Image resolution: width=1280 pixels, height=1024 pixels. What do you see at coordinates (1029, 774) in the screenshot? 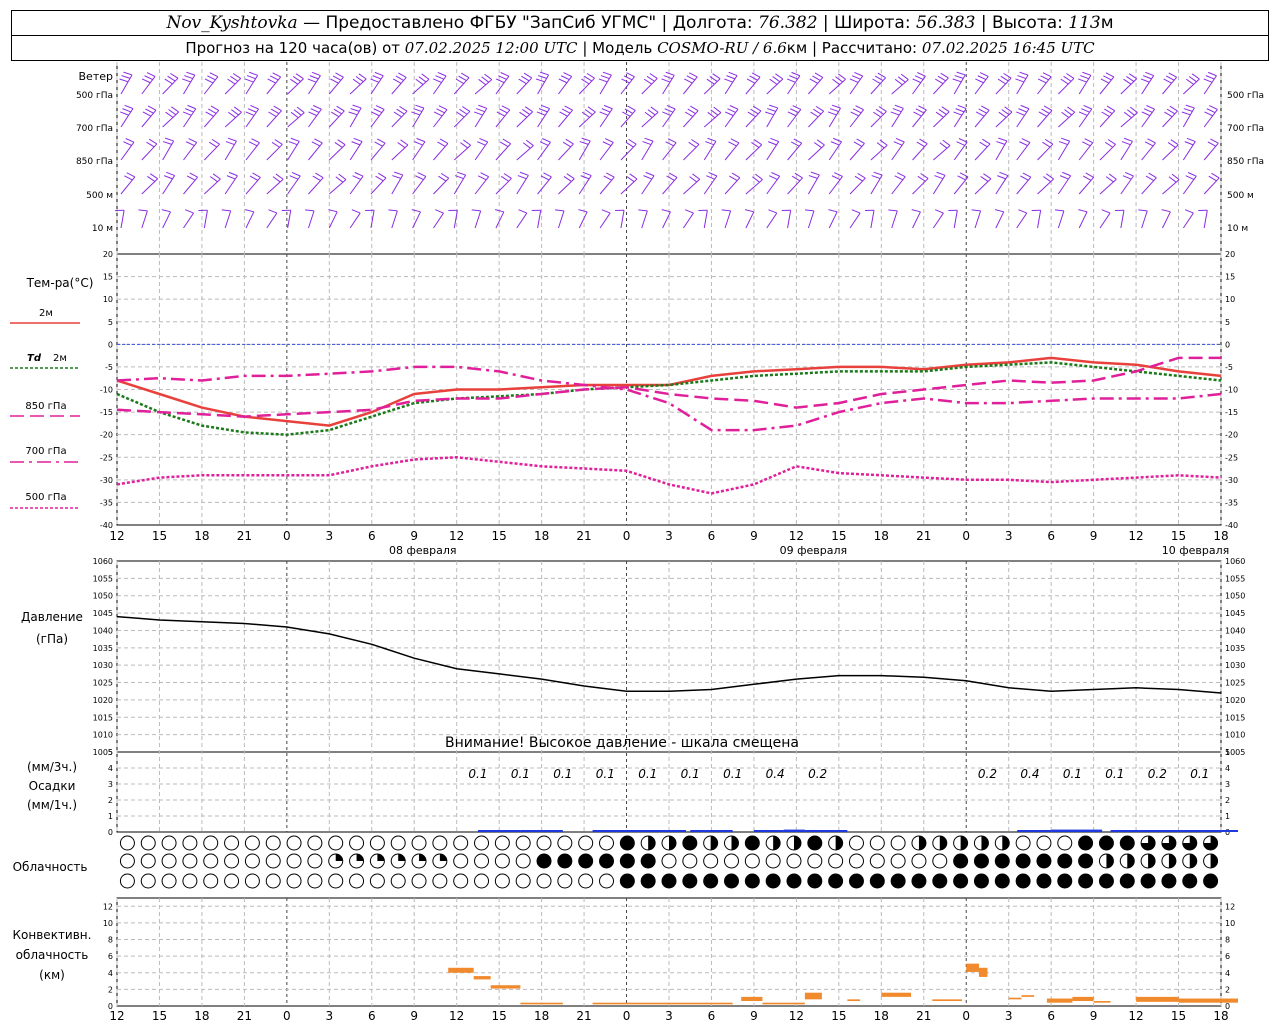
I see `precip-3h-label: 0.4` at bounding box center [1029, 774].